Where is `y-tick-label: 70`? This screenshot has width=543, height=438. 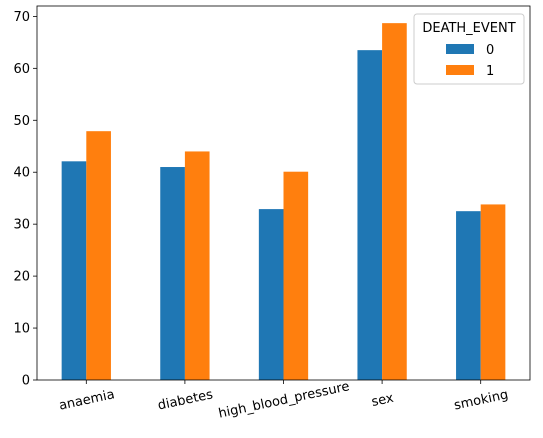
y-tick-label: 70 is located at coordinates (21, 17).